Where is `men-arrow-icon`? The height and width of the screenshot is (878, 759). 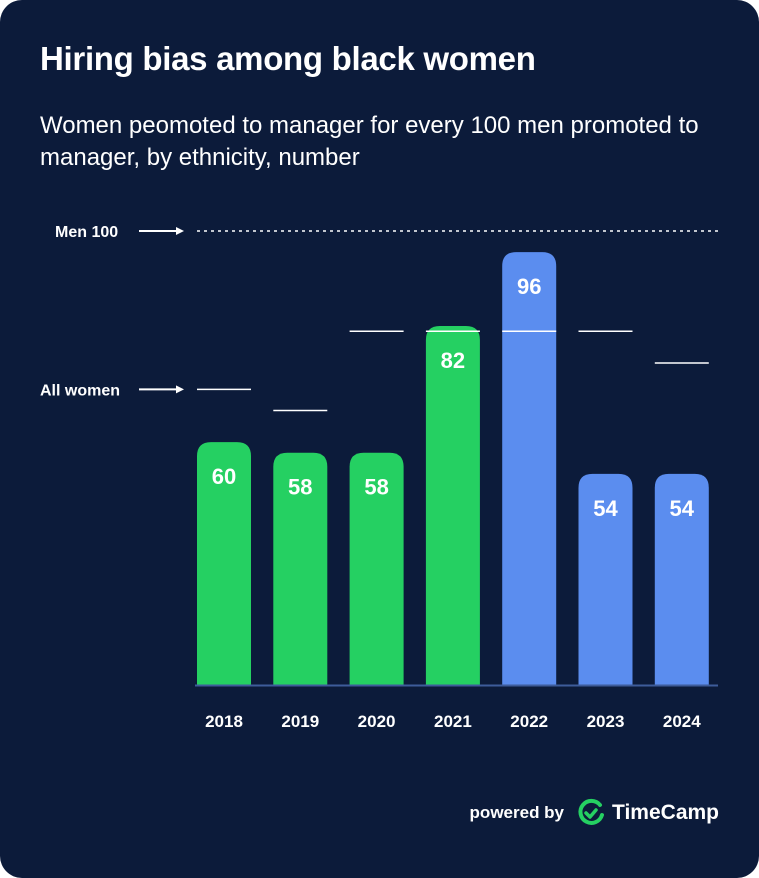
men-arrow-icon is located at coordinates (180, 231).